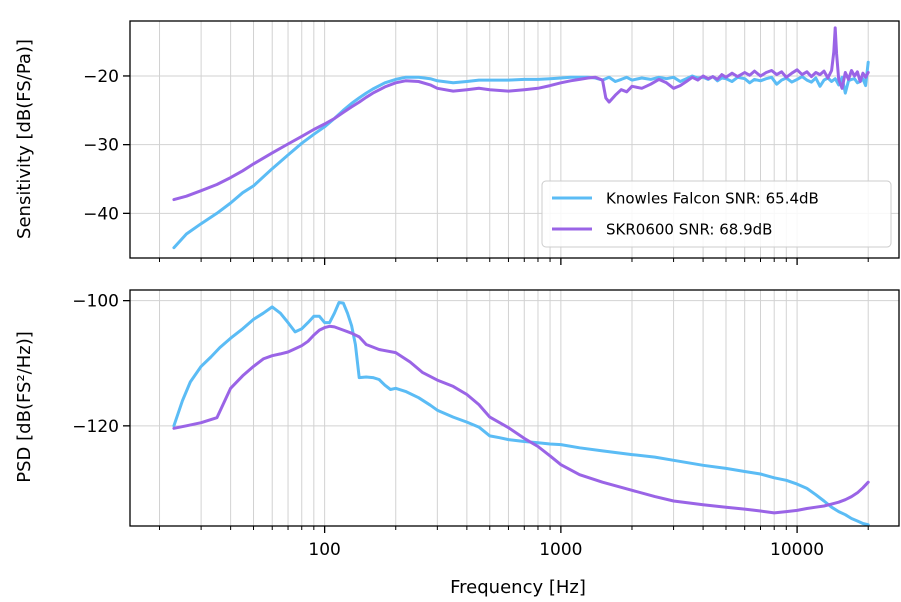 Image resolution: width=901 pixels, height=602 pixels. Describe the element at coordinates (689, 230) in the screenshot. I see `legend-label-skr0600: SKR0600 SNR: 68.9dB` at that location.